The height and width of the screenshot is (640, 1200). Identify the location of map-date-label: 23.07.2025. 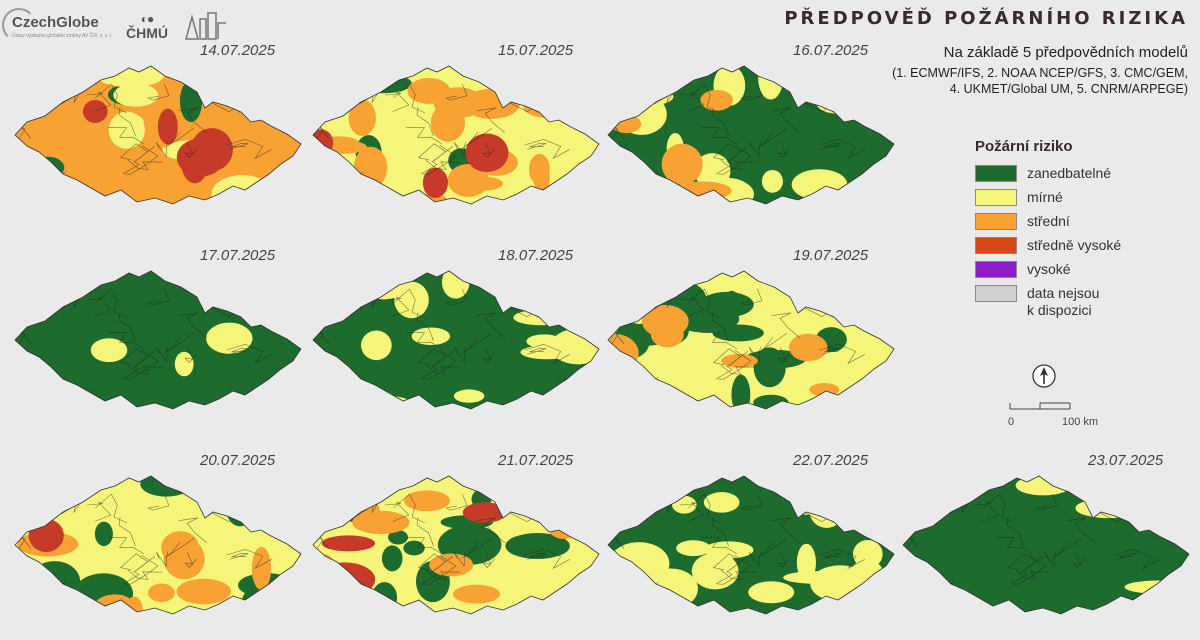
(1126, 460).